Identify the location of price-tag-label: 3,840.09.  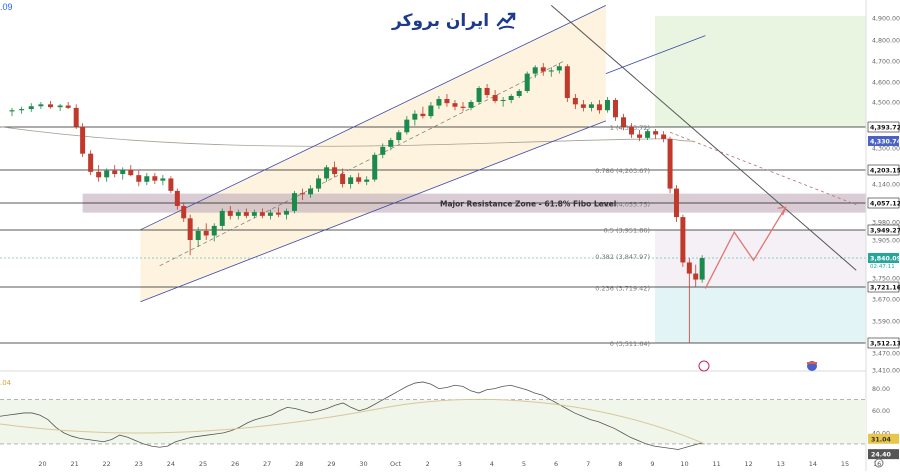
(885, 259).